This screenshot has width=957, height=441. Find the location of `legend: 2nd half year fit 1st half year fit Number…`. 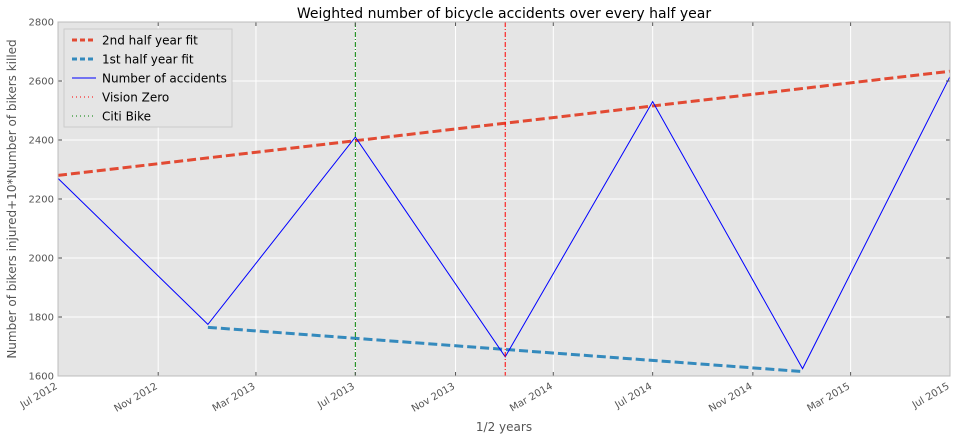

legend: 2nd half year fit 1st half year fit Number… is located at coordinates (148, 78).